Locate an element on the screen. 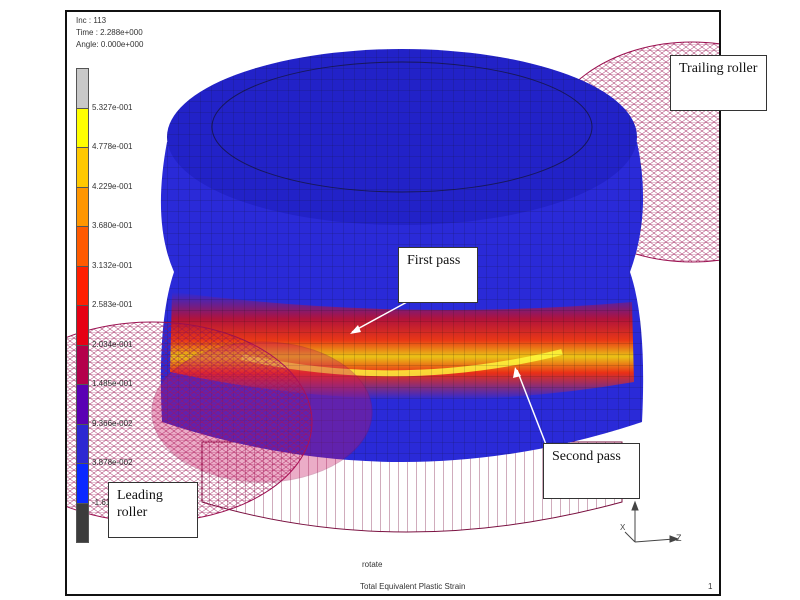 The height and width of the screenshot is (600, 800). time-label: Time : 2.288e+000 is located at coordinates (109, 32).